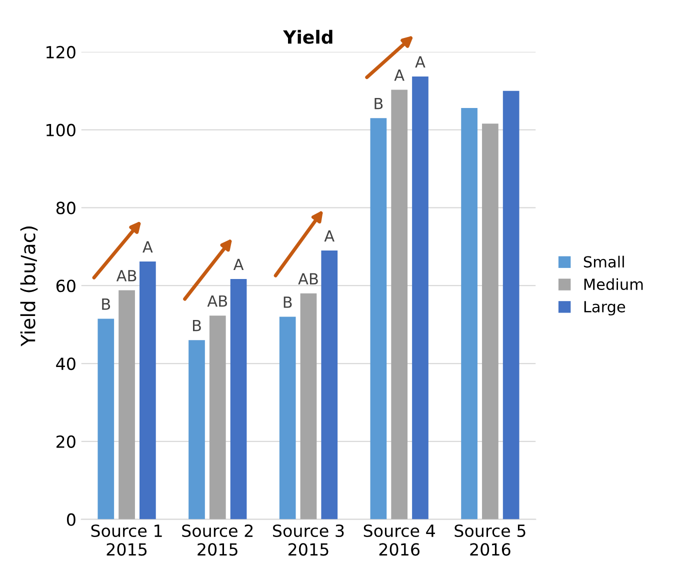  What do you see at coordinates (66, 441) in the screenshot?
I see `y-tick-label: 20` at bounding box center [66, 441].